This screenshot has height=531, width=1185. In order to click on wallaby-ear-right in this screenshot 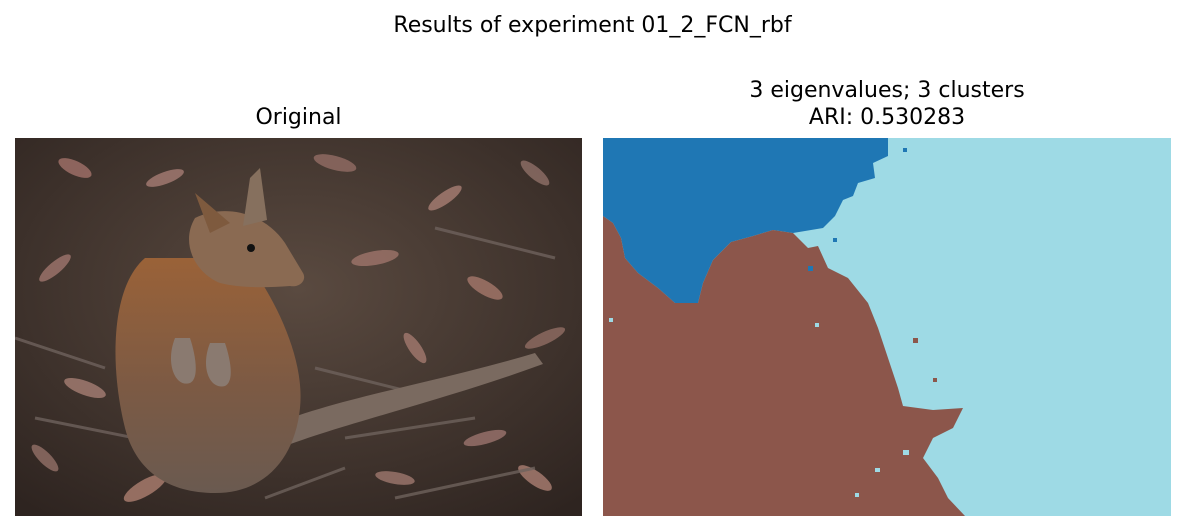, I will do `click(255, 197)`.